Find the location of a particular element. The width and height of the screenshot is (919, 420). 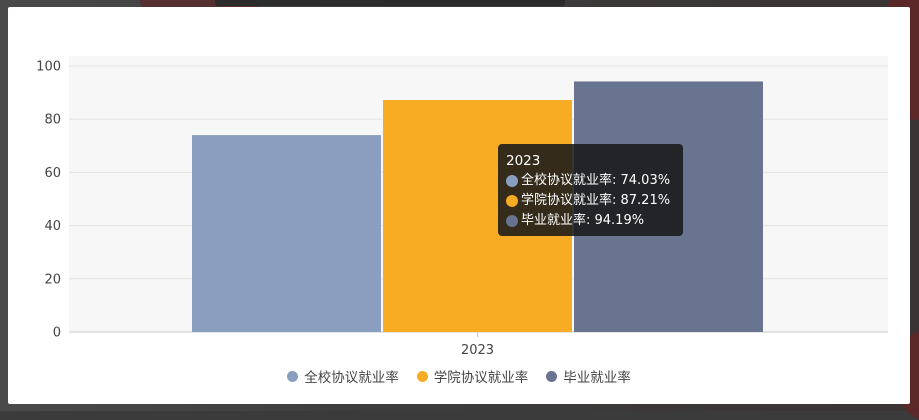

y-tick-label: 40 is located at coordinates (52, 226).